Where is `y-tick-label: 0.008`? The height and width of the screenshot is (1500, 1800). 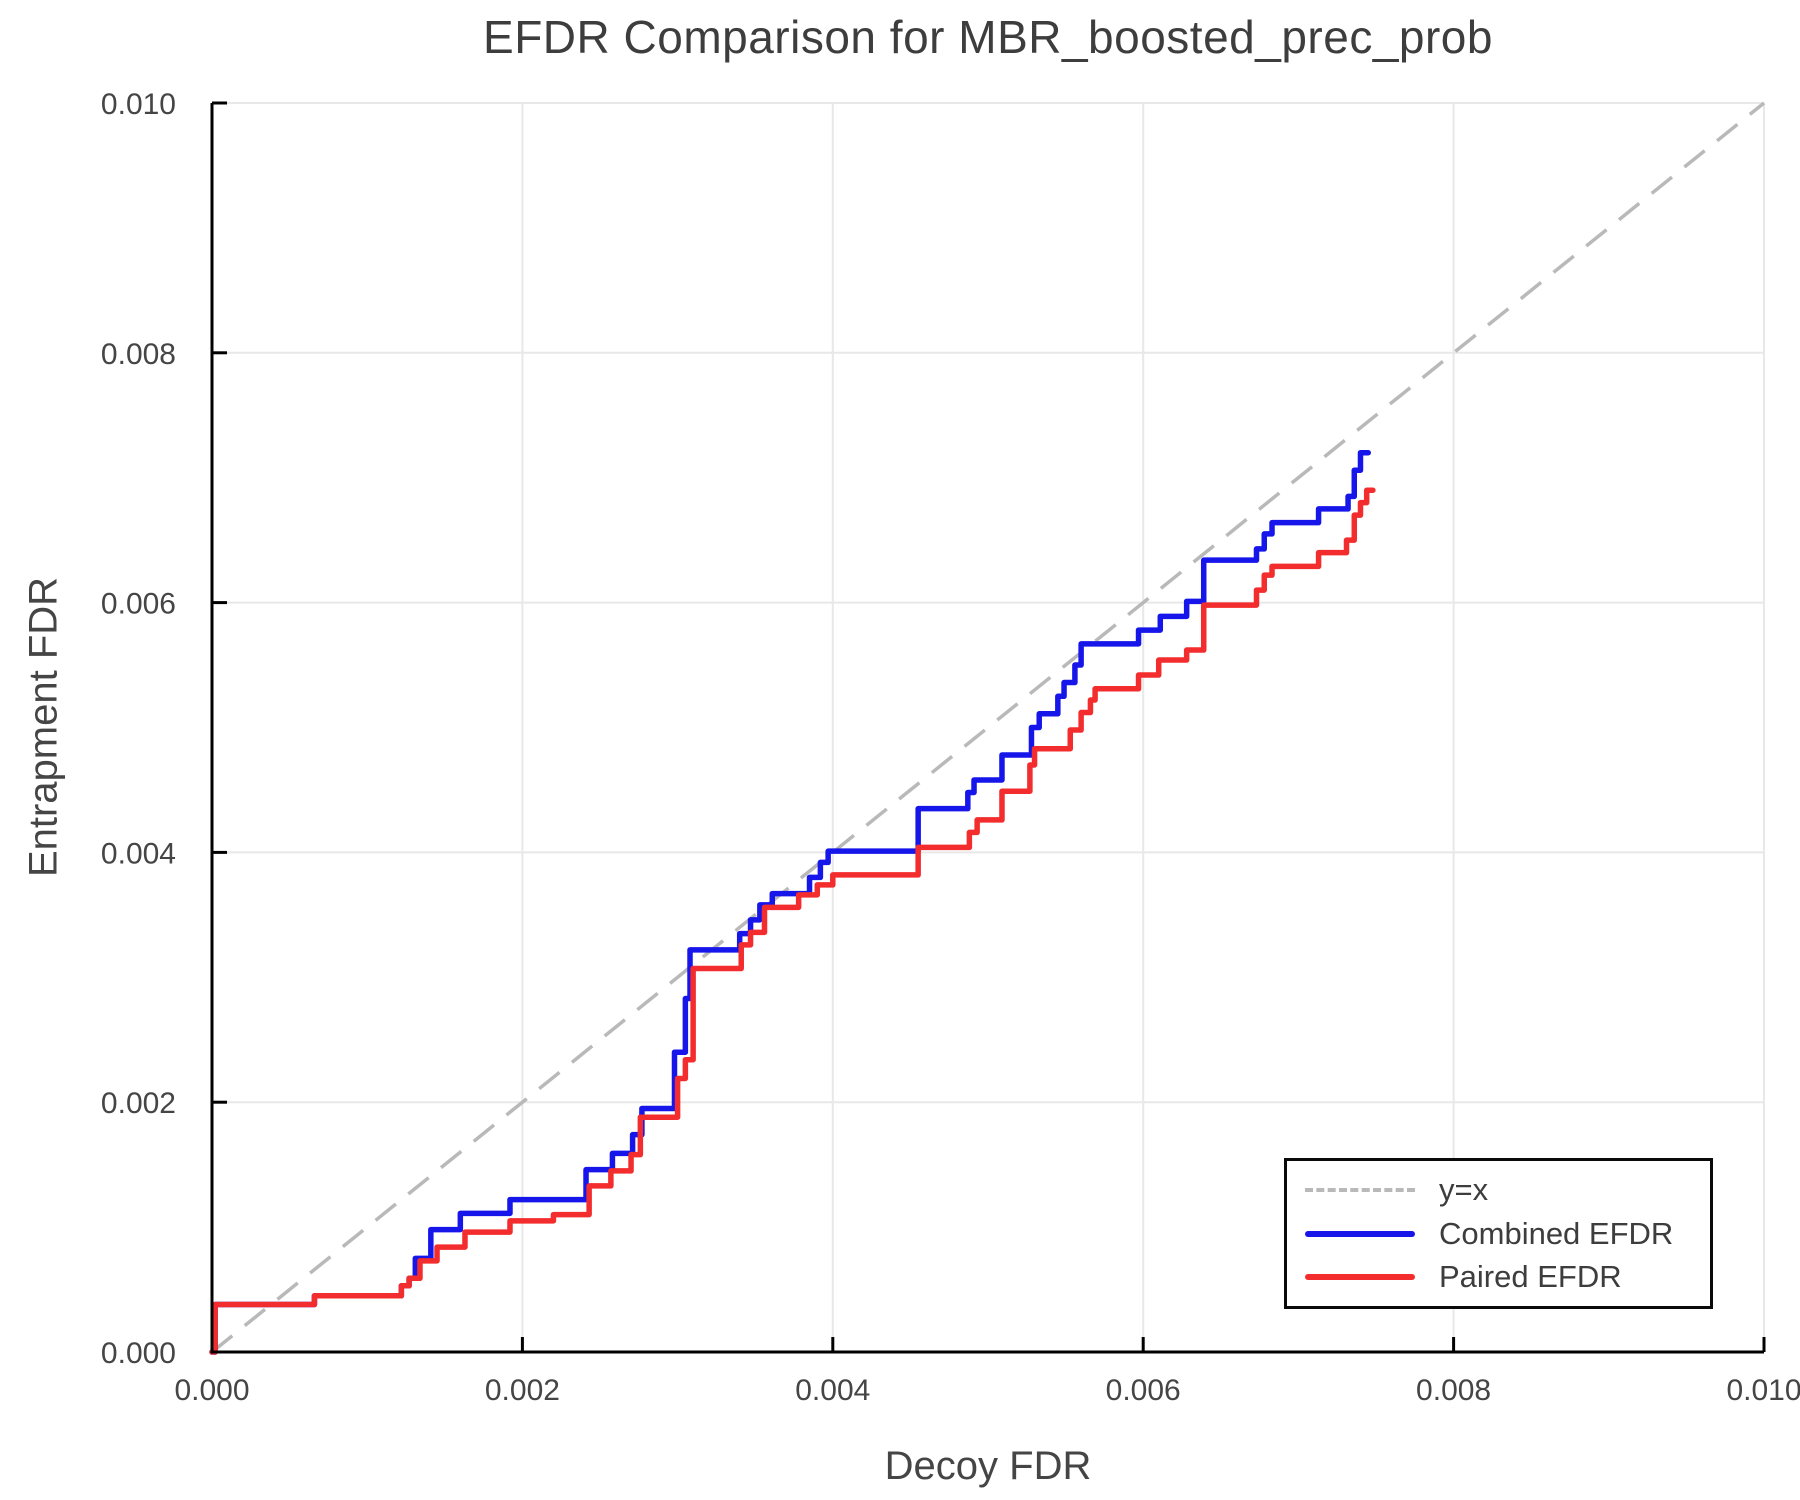 y-tick-label: 0.008 is located at coordinates (138, 354).